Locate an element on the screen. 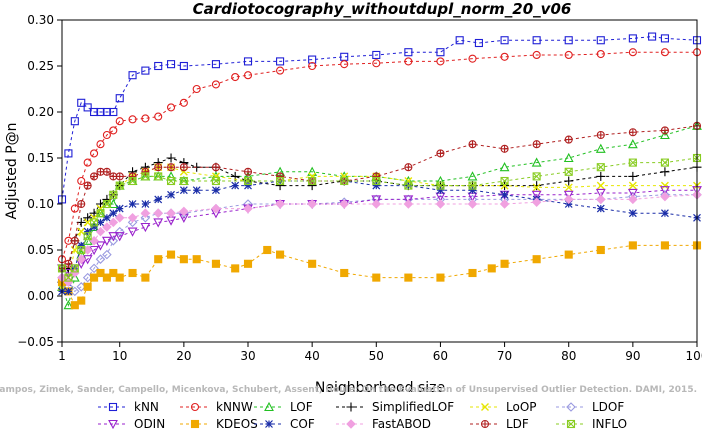 The image size is (702, 438). legend-item-simplifiedlof: SimplifiedLOF is located at coordinates (395, 407).